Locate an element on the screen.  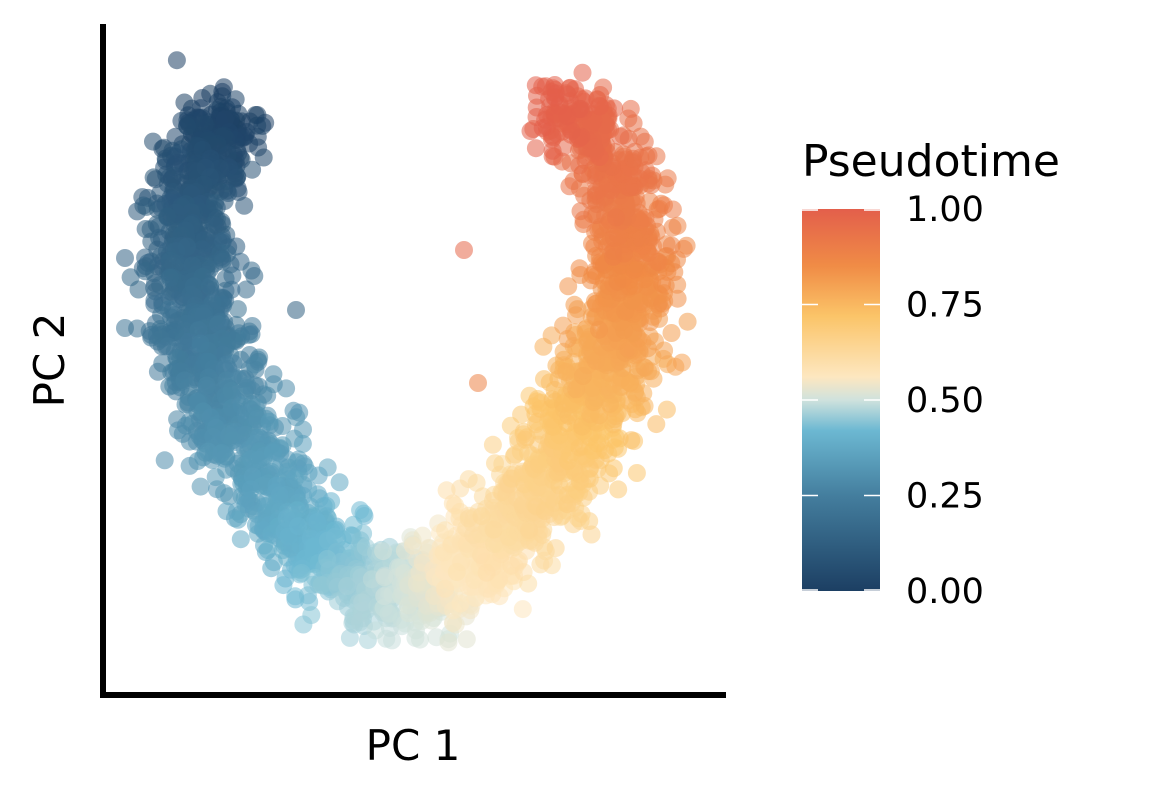
colorbar-tick-label: 0.75 is located at coordinates (945, 306).